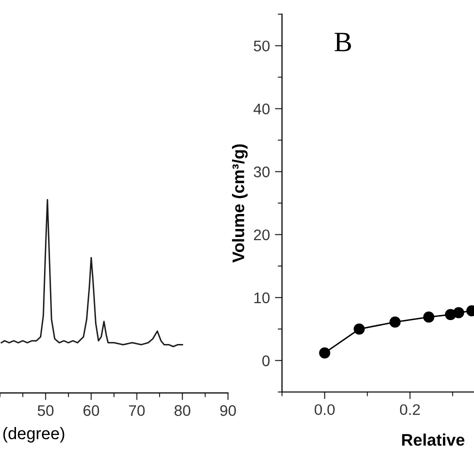 This screenshot has height=474, width=474. Describe the element at coordinates (262, 46) in the screenshot. I see `y-tick-label: 50` at that location.